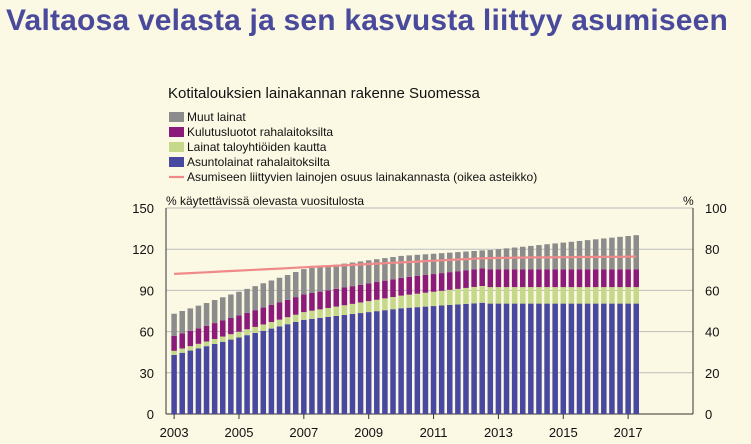 The height and width of the screenshot is (444, 751). Describe the element at coordinates (716, 208) in the screenshot. I see `right-tick-label: 100` at that location.